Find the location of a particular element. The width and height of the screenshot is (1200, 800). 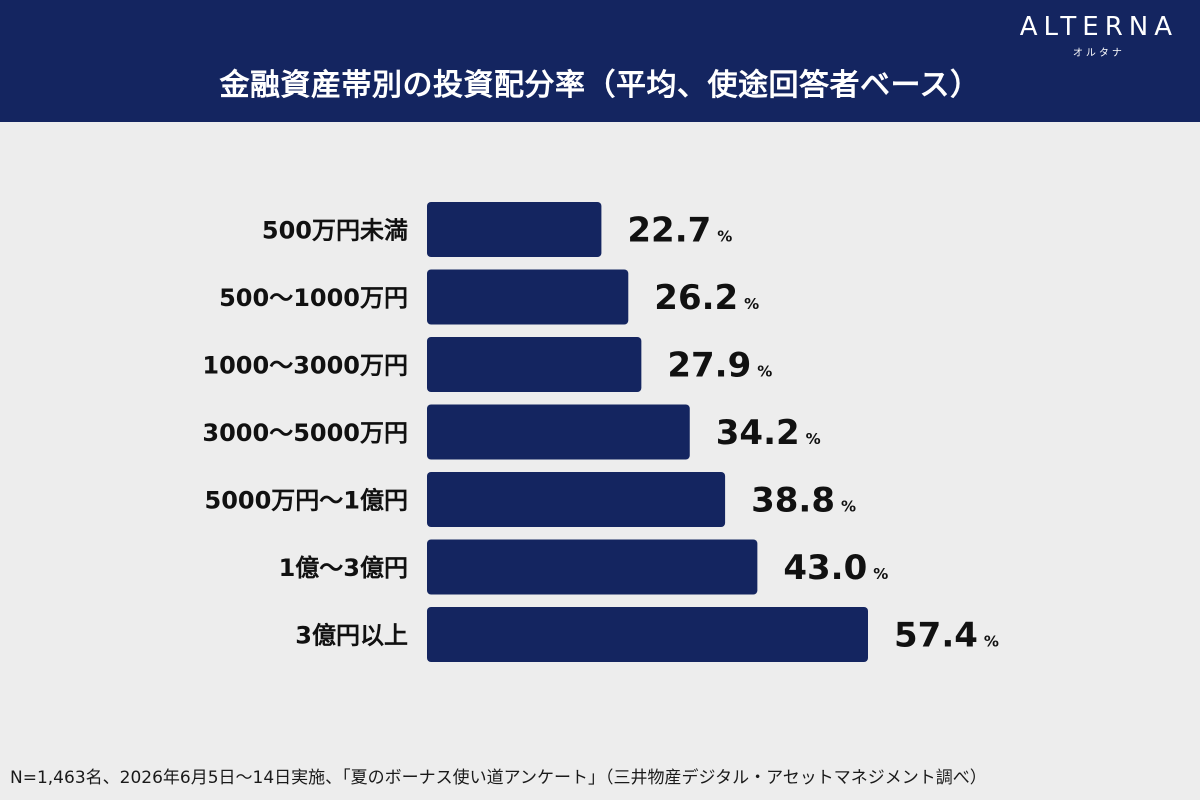

category-label: 5000万円〜1億円 is located at coordinates (307, 501).